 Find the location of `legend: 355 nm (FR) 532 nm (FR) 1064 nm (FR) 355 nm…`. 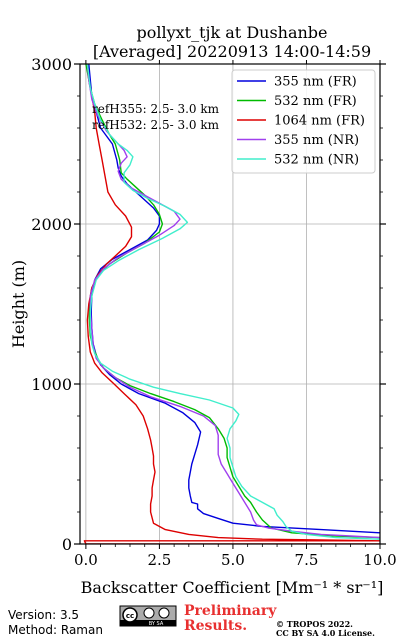

legend: 355 nm (FR) 532 nm (FR) 1064 nm (FR) 355 nm… is located at coordinates (303, 121).